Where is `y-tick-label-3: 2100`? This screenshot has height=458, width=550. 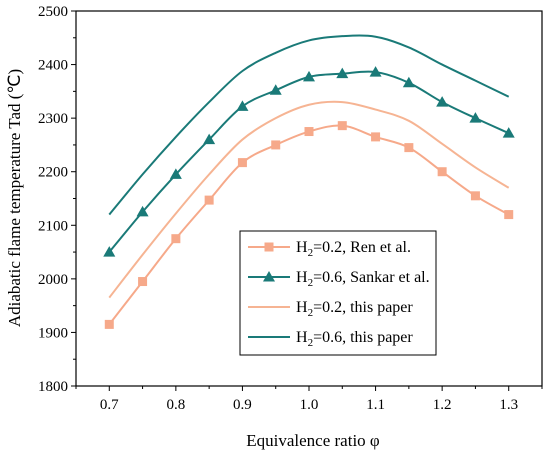 y-tick-label-3: 2100 is located at coordinates (53, 226).